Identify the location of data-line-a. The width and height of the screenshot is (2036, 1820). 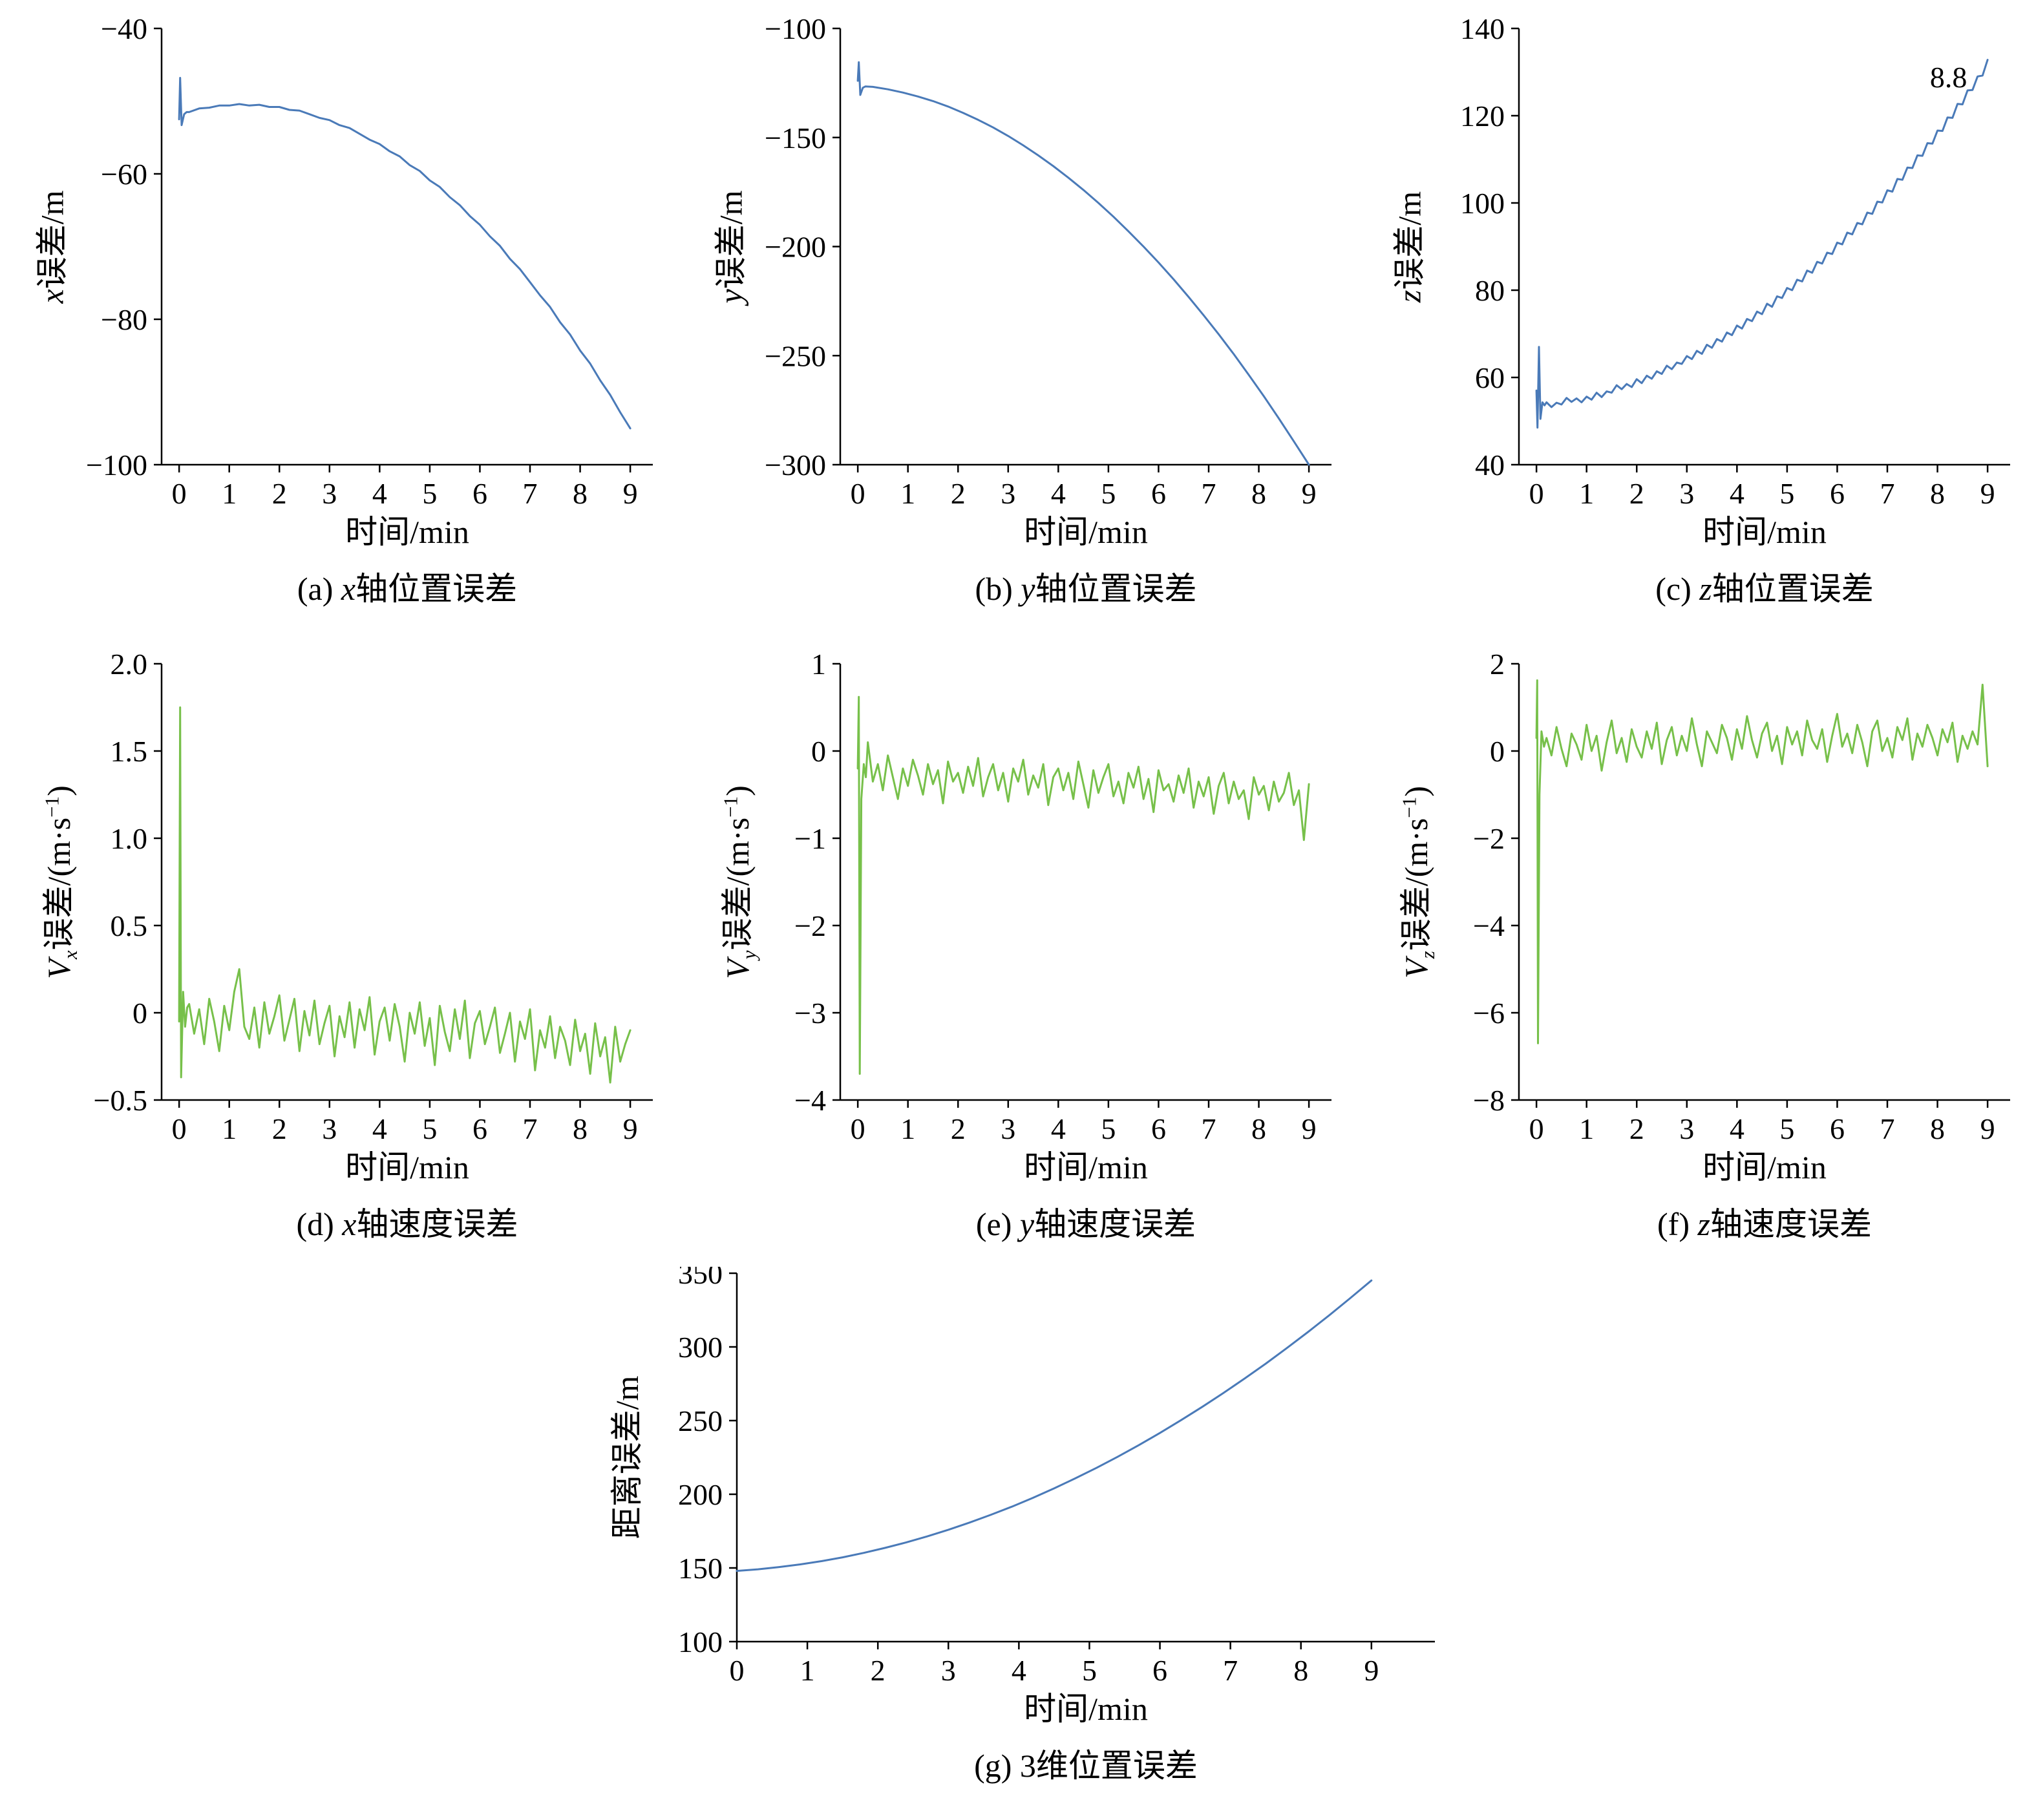
(404, 254).